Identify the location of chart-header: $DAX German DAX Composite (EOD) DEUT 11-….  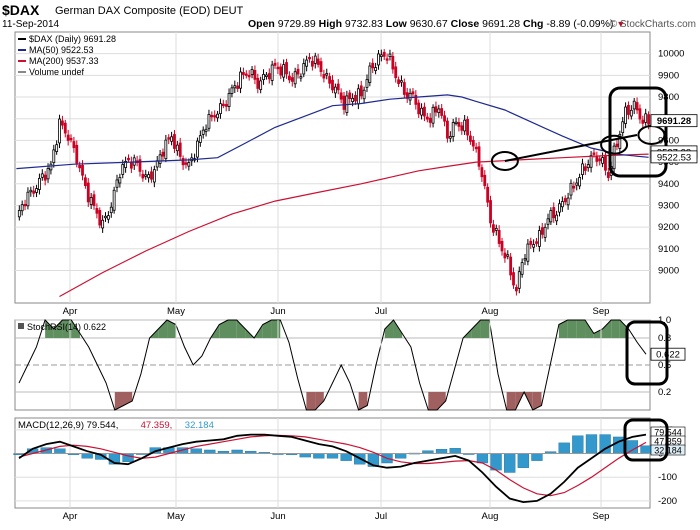
(350, 16).